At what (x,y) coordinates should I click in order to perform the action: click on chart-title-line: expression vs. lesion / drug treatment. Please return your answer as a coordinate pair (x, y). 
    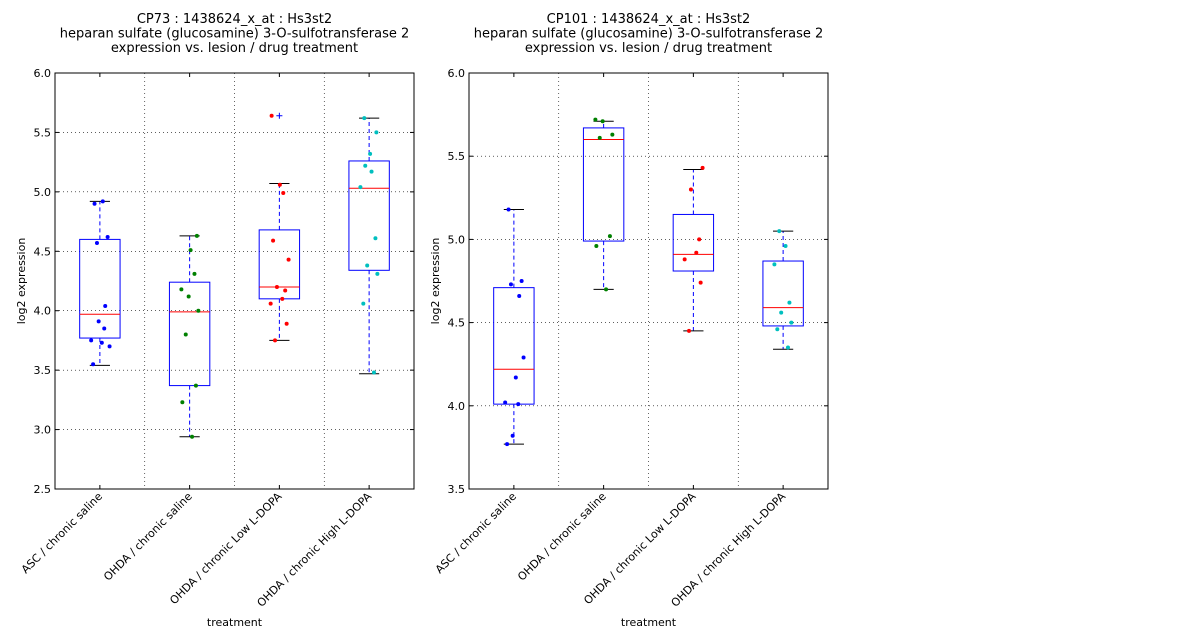
    Looking at the image, I should click on (234, 48).